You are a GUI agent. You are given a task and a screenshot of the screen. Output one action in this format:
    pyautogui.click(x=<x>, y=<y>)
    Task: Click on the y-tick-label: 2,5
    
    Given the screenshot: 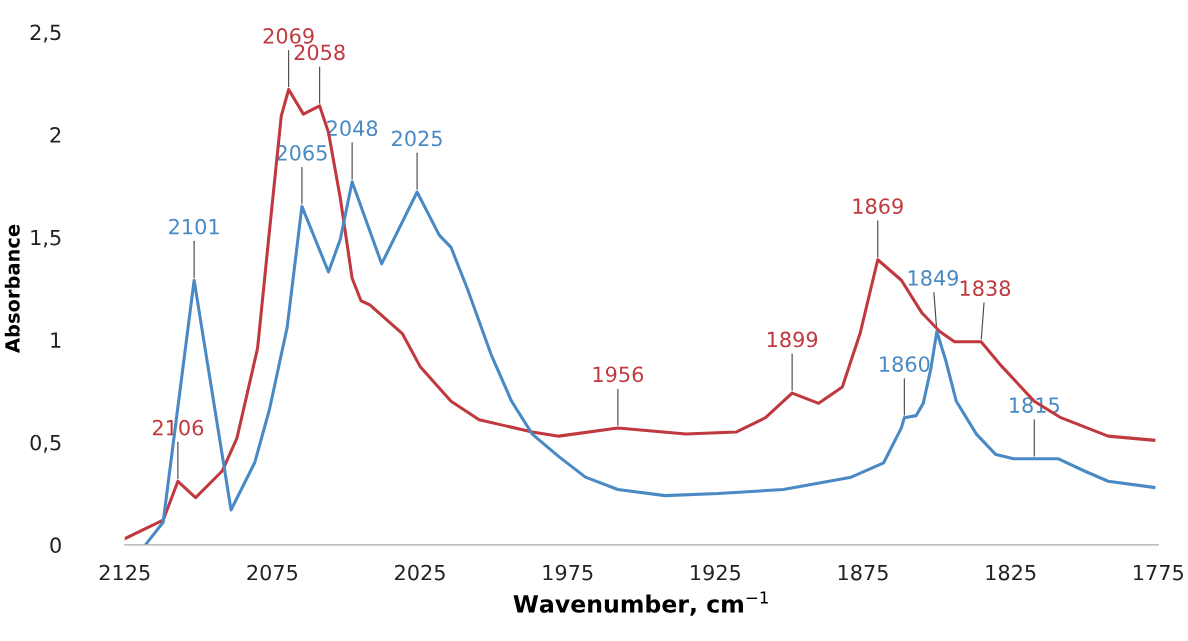 What is the action you would take?
    pyautogui.click(x=45, y=33)
    